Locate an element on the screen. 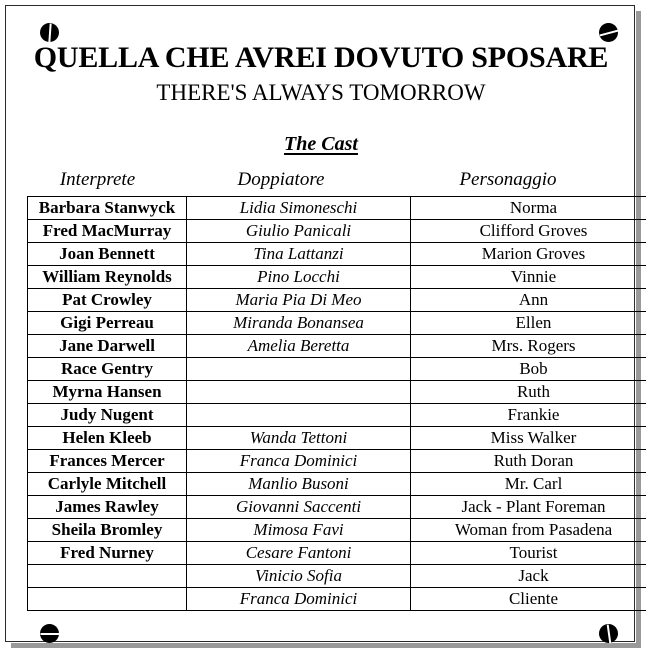 The image size is (646, 653). screw-icon-top-right is located at coordinates (608, 32).